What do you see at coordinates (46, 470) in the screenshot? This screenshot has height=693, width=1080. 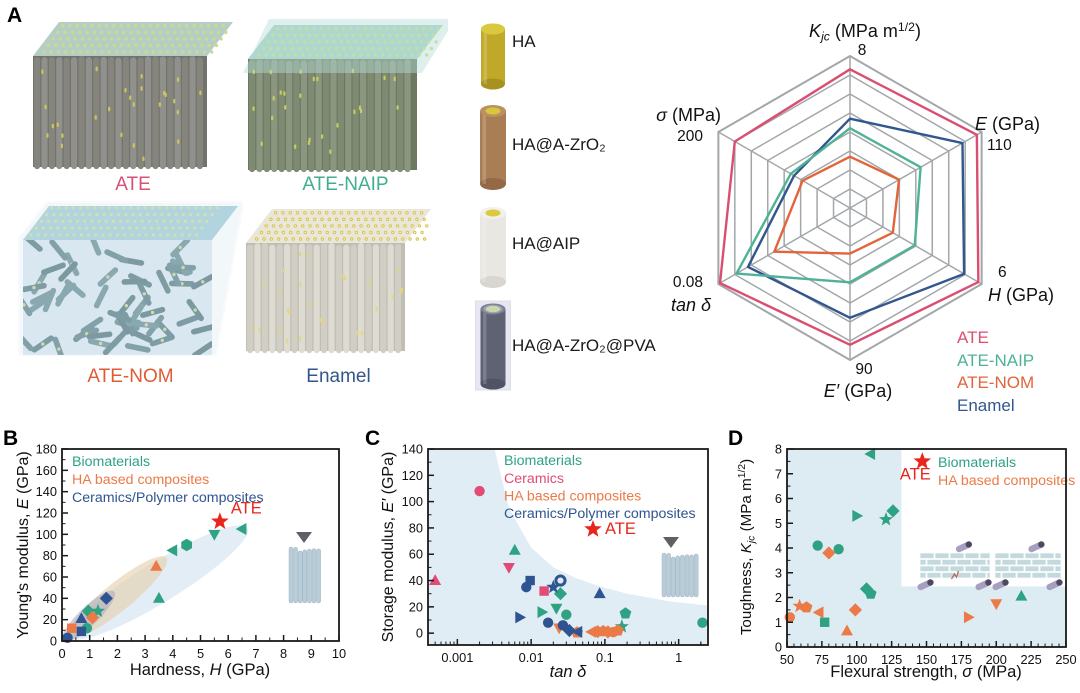 I see `y-tick-label: 160` at bounding box center [46, 470].